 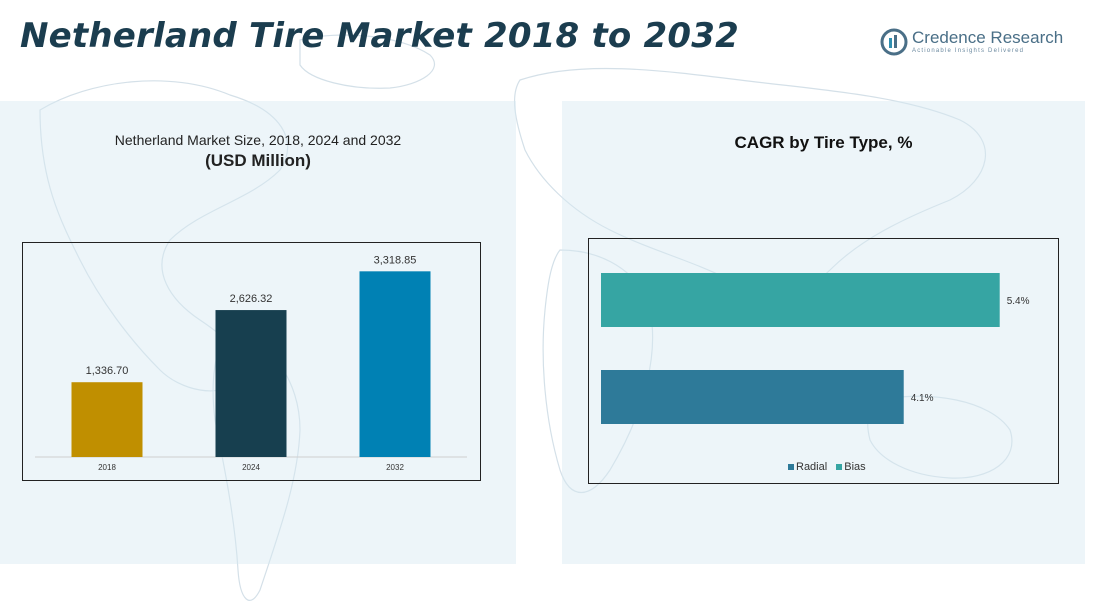 What do you see at coordinates (251, 299) in the screenshot?
I see `data-label-2024: 2,626.32` at bounding box center [251, 299].